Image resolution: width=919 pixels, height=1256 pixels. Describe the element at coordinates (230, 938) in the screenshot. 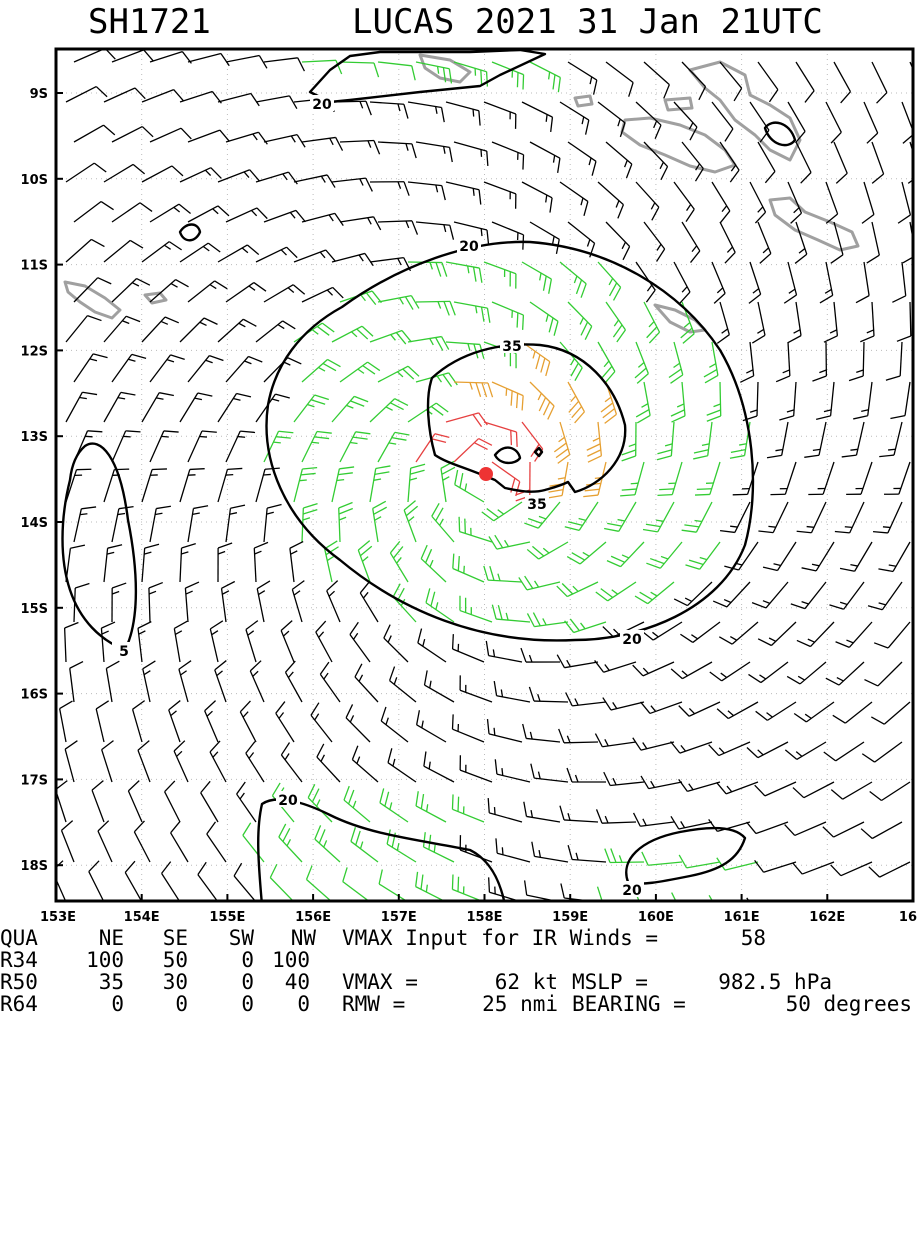

I see `header-sw: SW` at that location.